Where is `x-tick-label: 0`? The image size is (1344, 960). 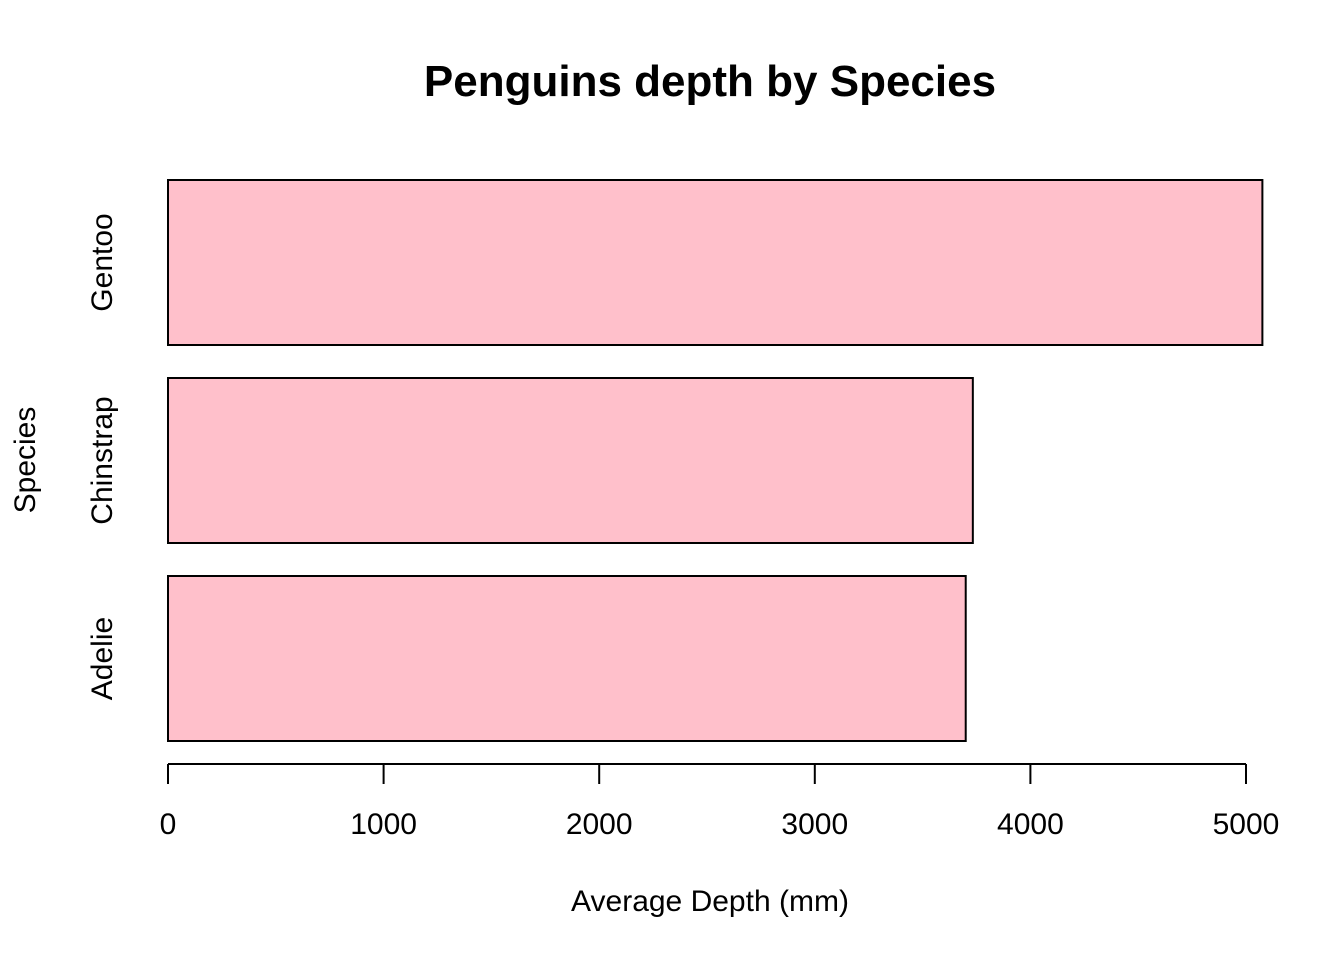 x-tick-label: 0 is located at coordinates (168, 824).